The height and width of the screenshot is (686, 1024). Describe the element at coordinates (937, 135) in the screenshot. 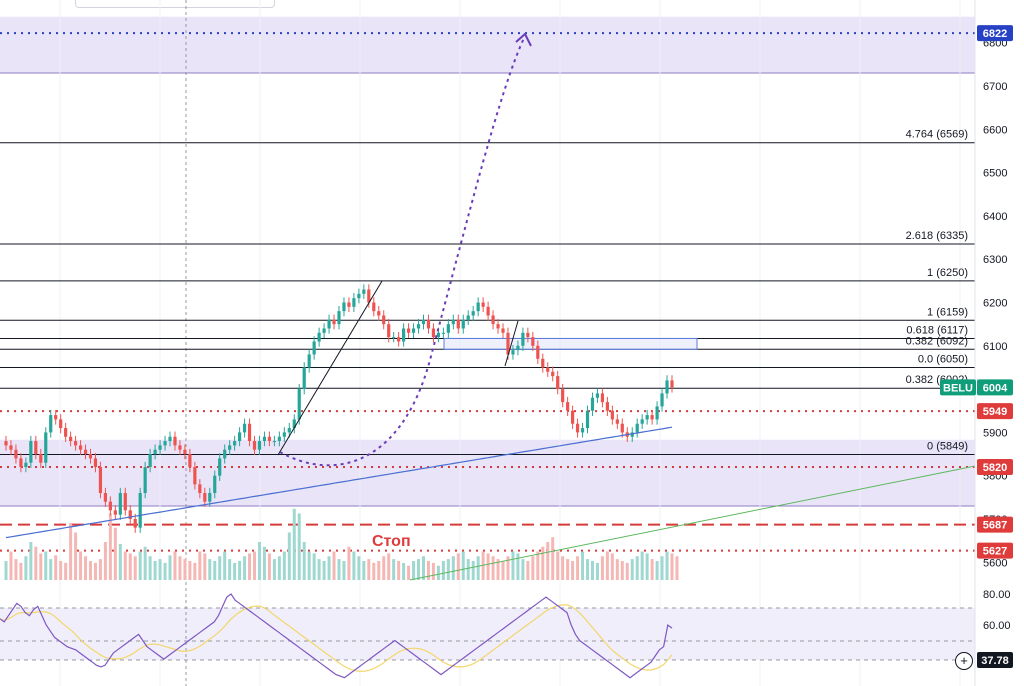

I see `fib-label: 4.764 (6569)` at that location.